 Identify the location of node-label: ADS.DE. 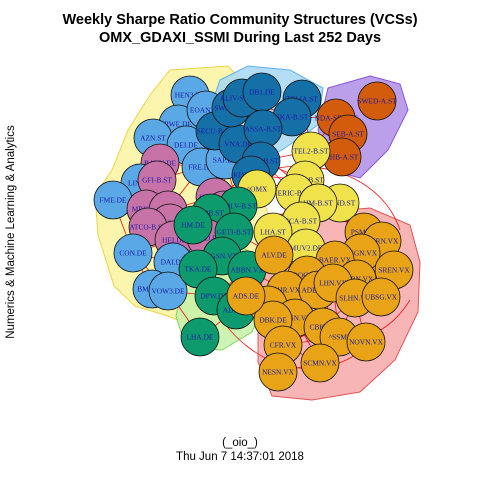
(246, 296).